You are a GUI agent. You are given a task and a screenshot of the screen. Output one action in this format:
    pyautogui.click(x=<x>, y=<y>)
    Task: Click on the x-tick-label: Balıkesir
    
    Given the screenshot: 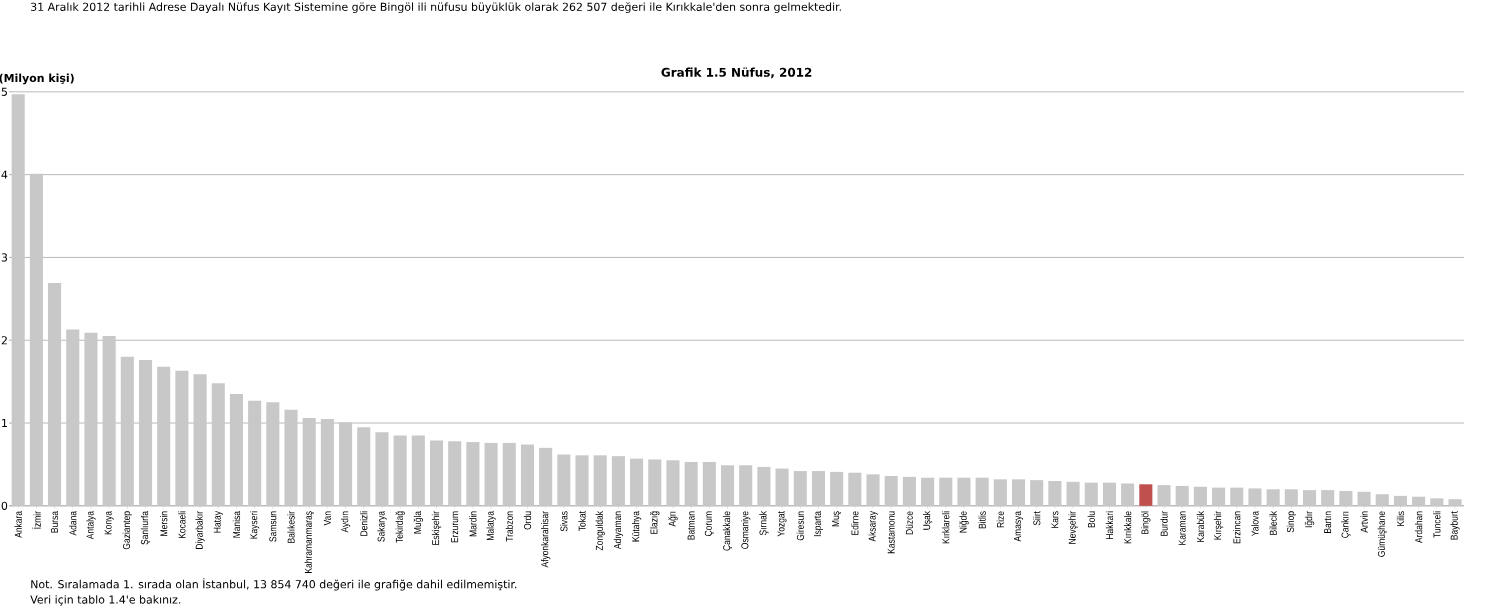 What is the action you would take?
    pyautogui.click(x=291, y=527)
    